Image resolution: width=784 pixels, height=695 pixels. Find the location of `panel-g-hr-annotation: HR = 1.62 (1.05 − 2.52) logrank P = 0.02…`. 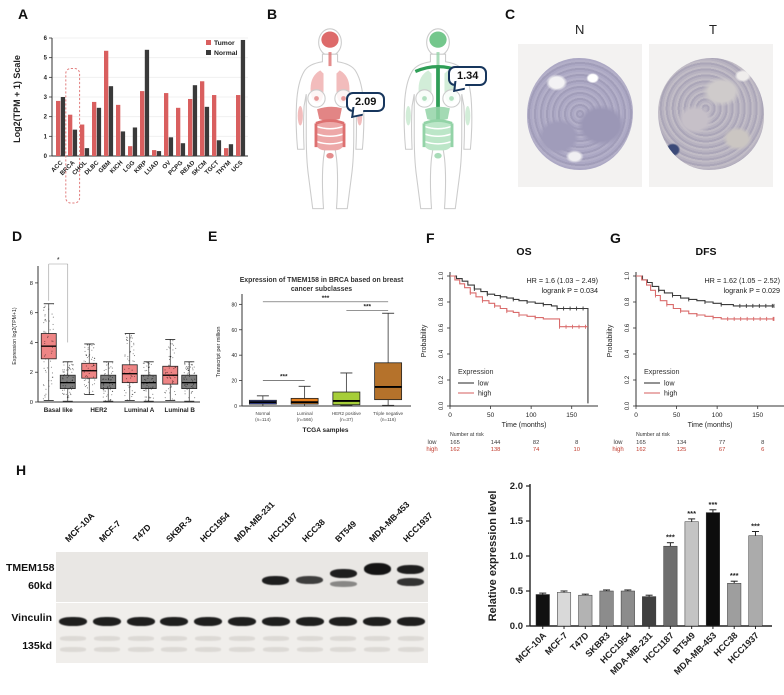

panel-g-hr-annotation: HR = 1.62 (1.05 − 2.52) logrank P = 0.02… is located at coordinates (742, 286).